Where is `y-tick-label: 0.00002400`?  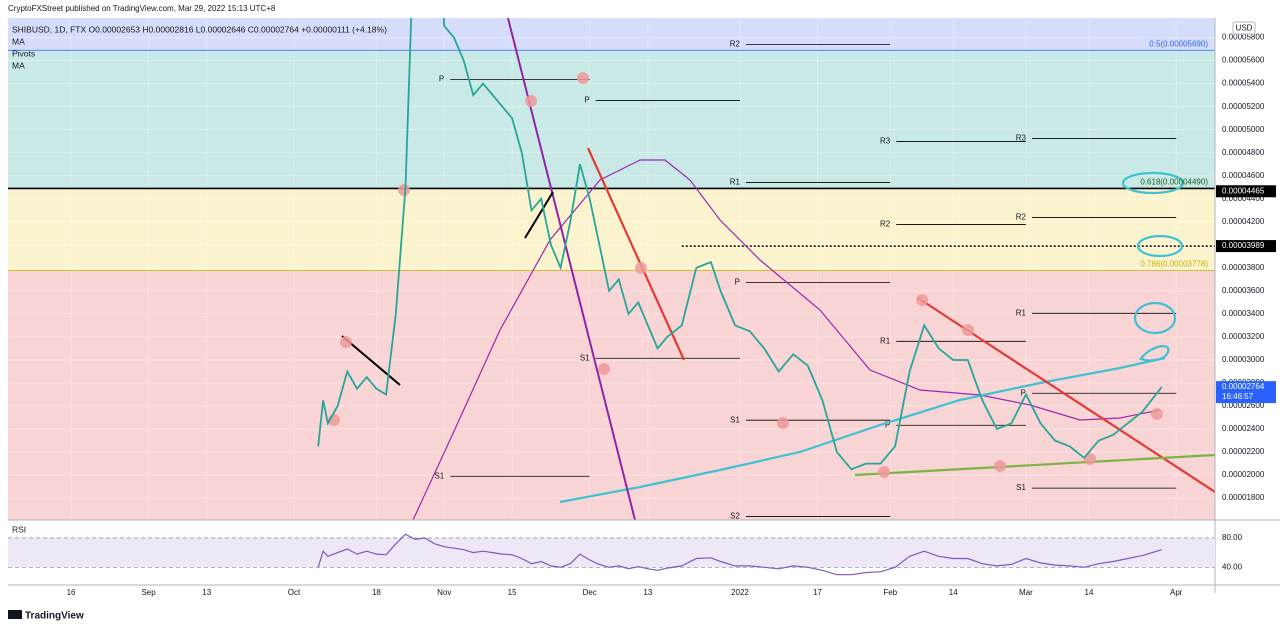
y-tick-label: 0.00002400 is located at coordinates (1243, 428).